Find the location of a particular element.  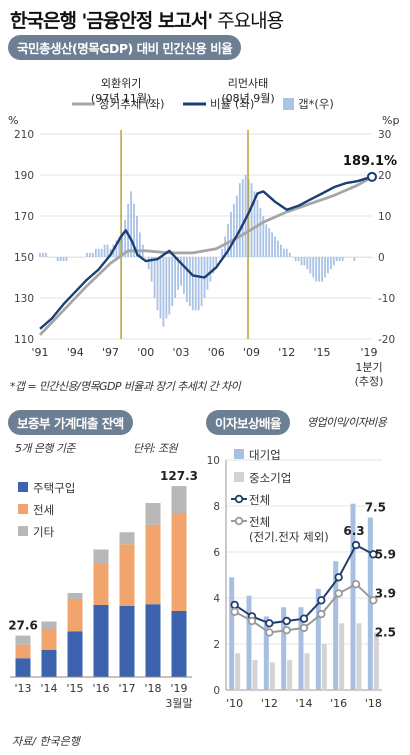

left-tick-label: 130 is located at coordinates (24, 299).